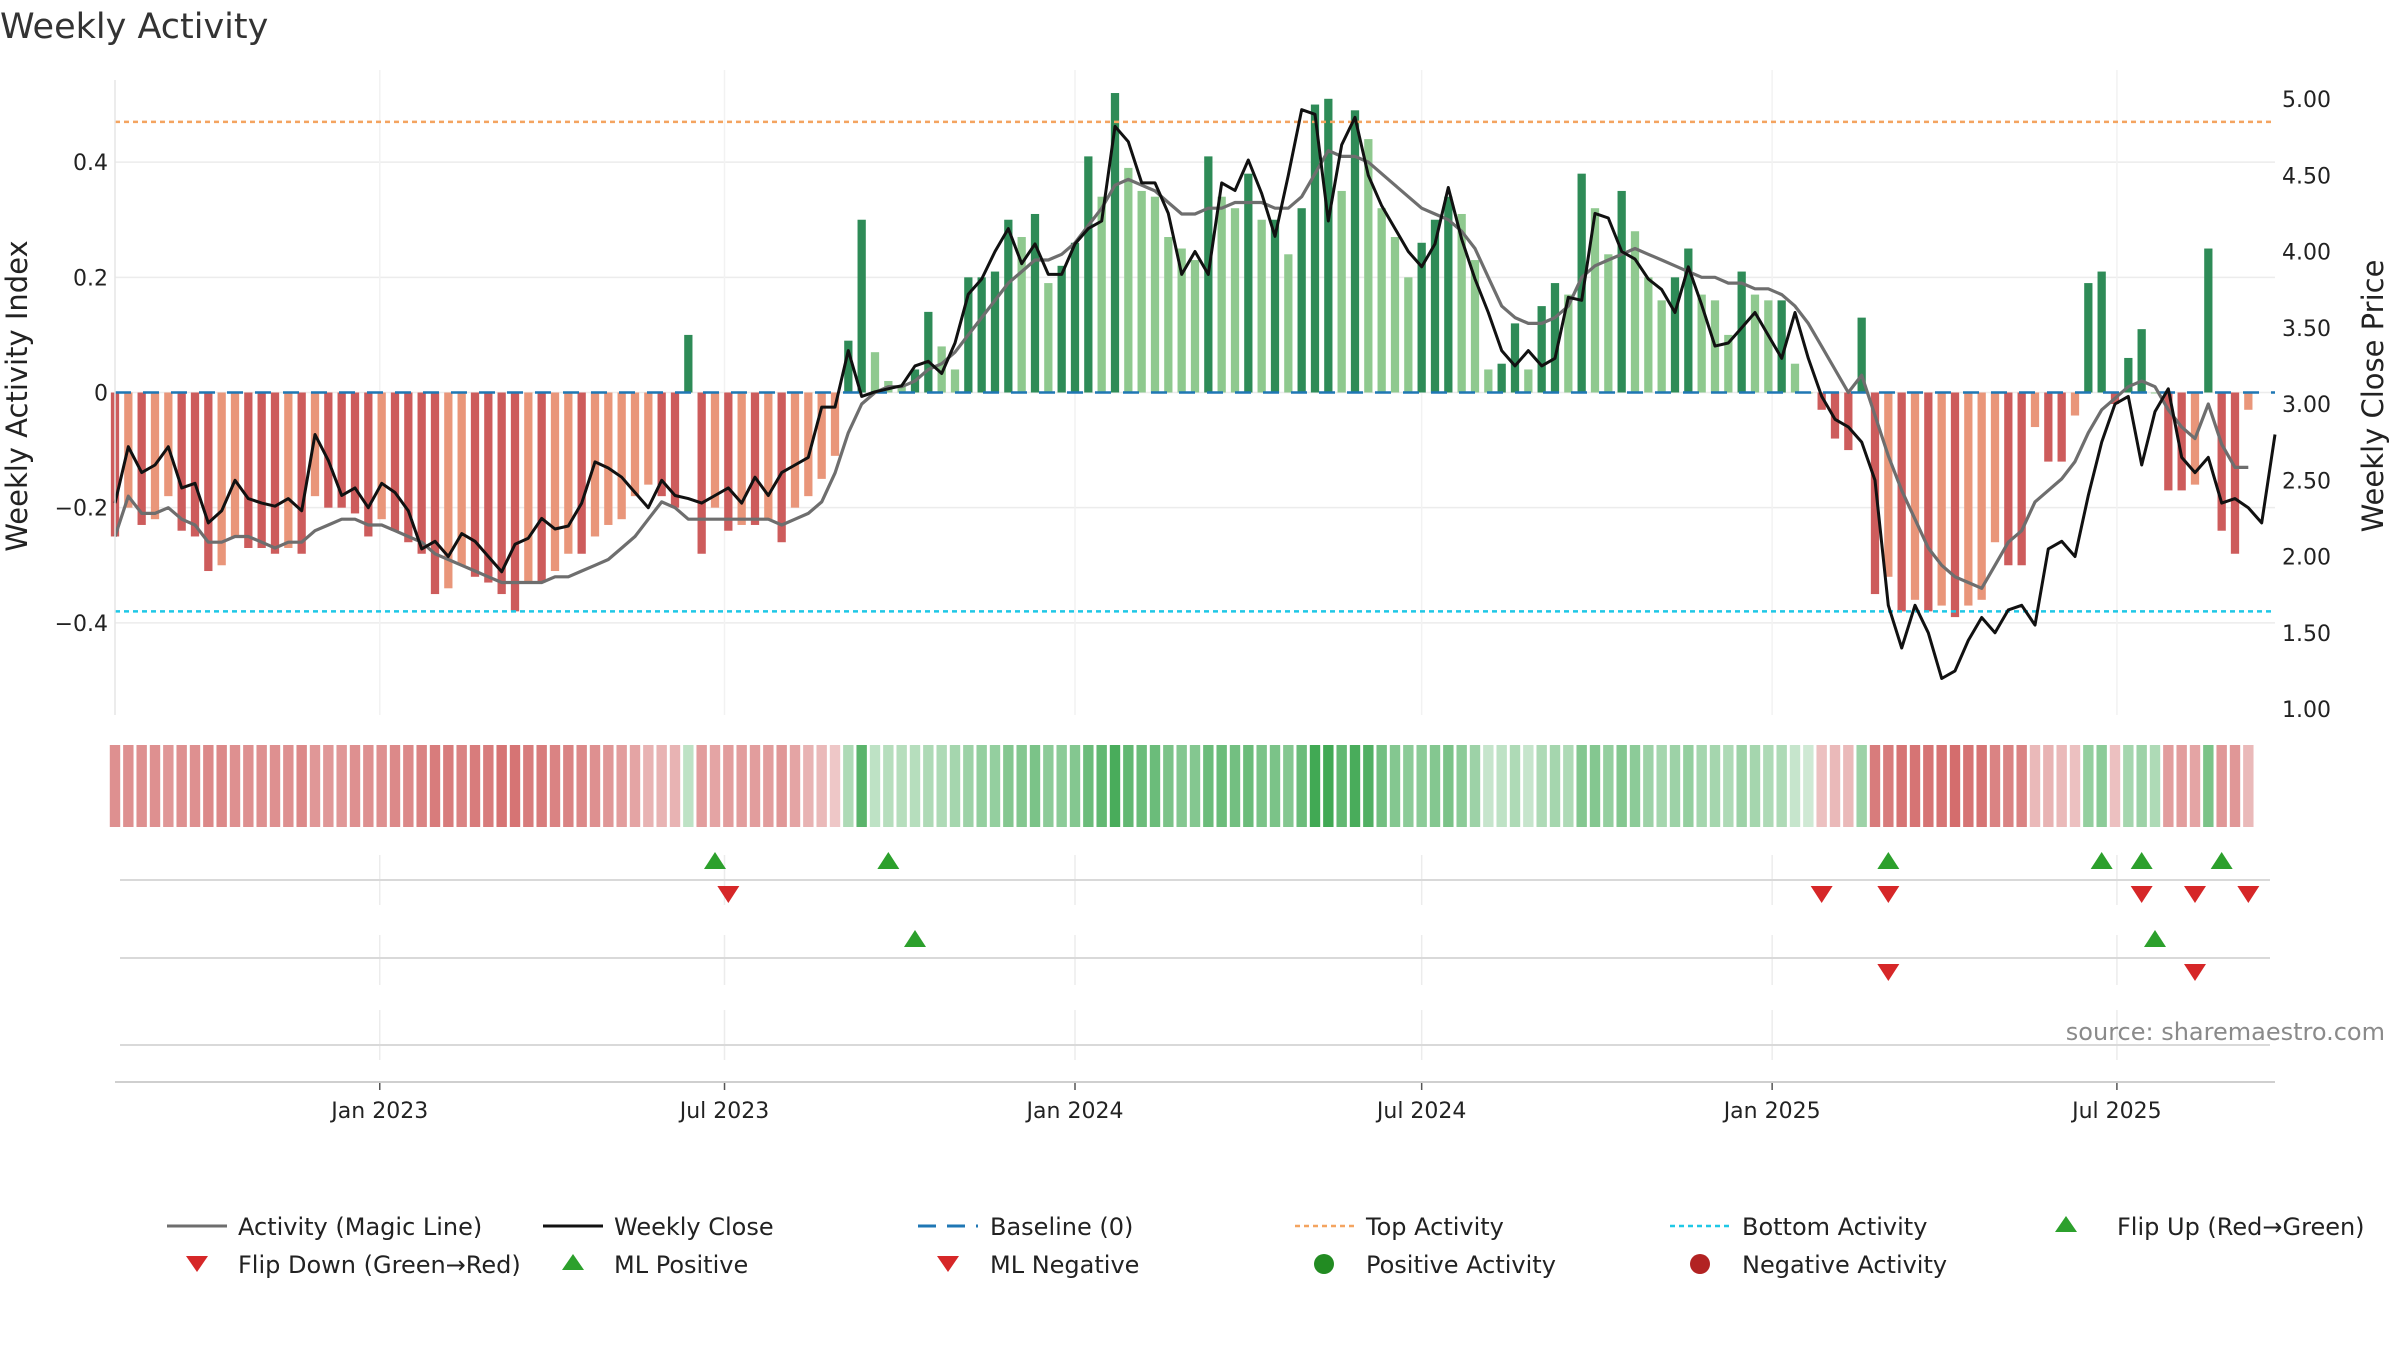 The image size is (2400, 1350). I want to click on legend-flip-down: Flip Down (Green→Red), so click(379, 1265).